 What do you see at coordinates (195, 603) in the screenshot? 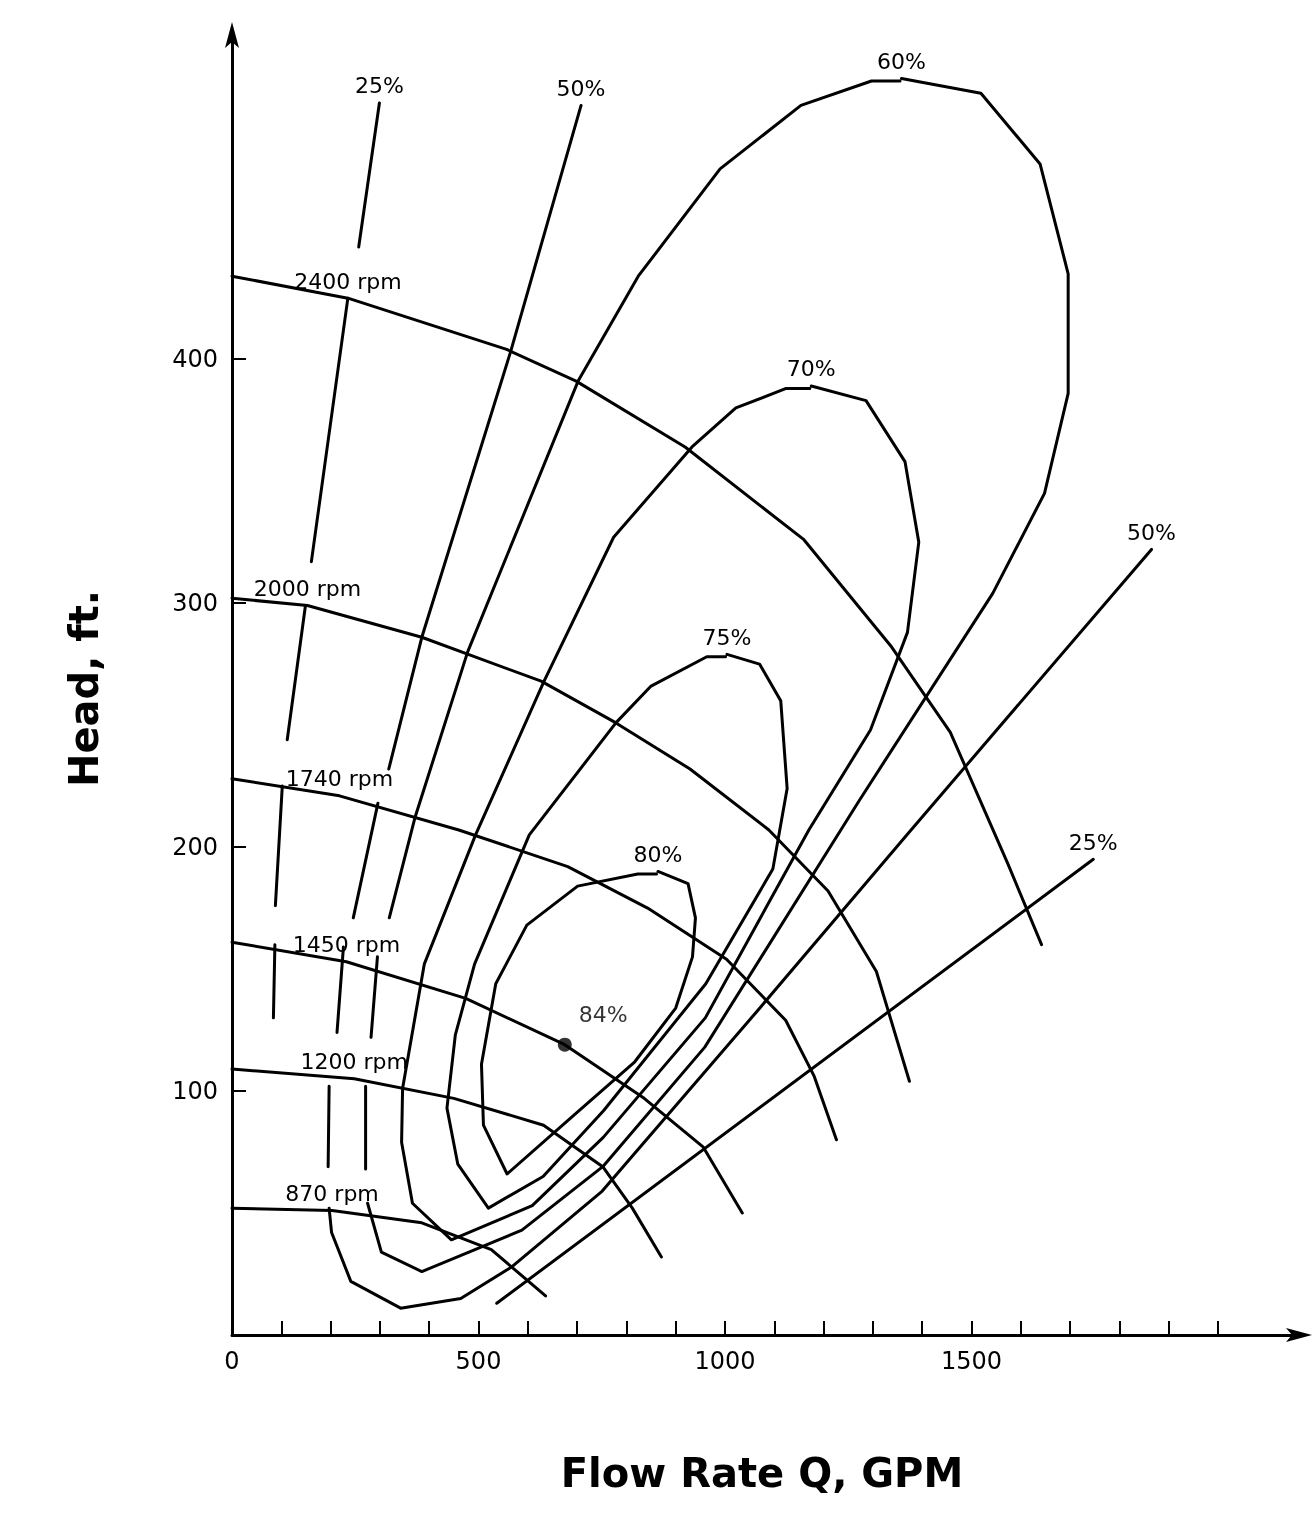
I see `y-tick-label: 300` at bounding box center [195, 603].